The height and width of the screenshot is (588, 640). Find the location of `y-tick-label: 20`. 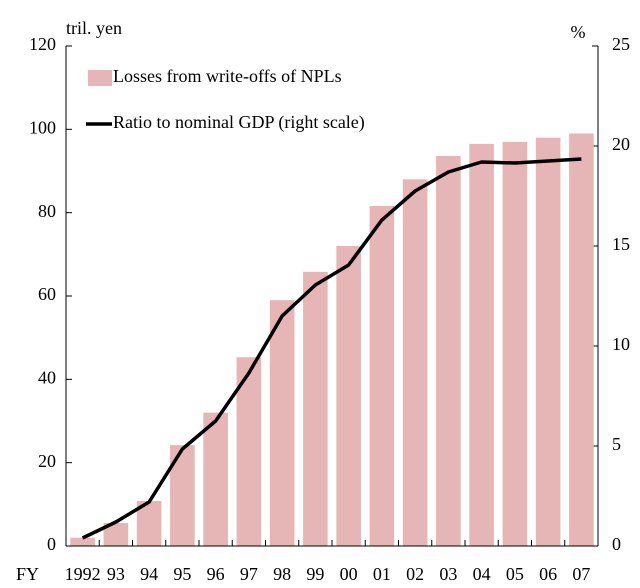

y-tick-label: 20 is located at coordinates (47, 461).